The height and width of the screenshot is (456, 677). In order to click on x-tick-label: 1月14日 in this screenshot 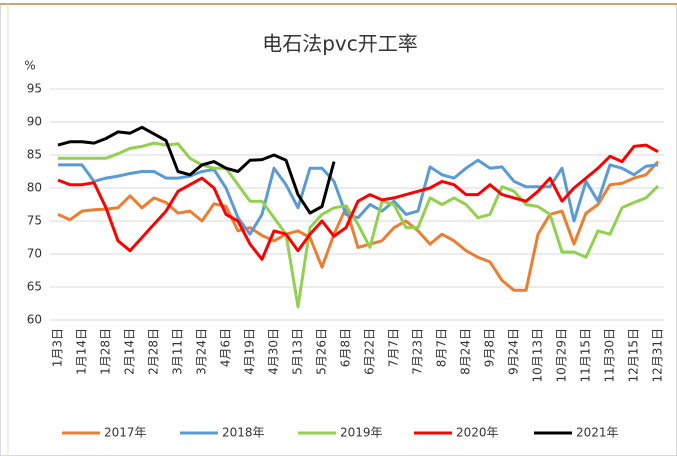, I will do `click(82, 351)`.